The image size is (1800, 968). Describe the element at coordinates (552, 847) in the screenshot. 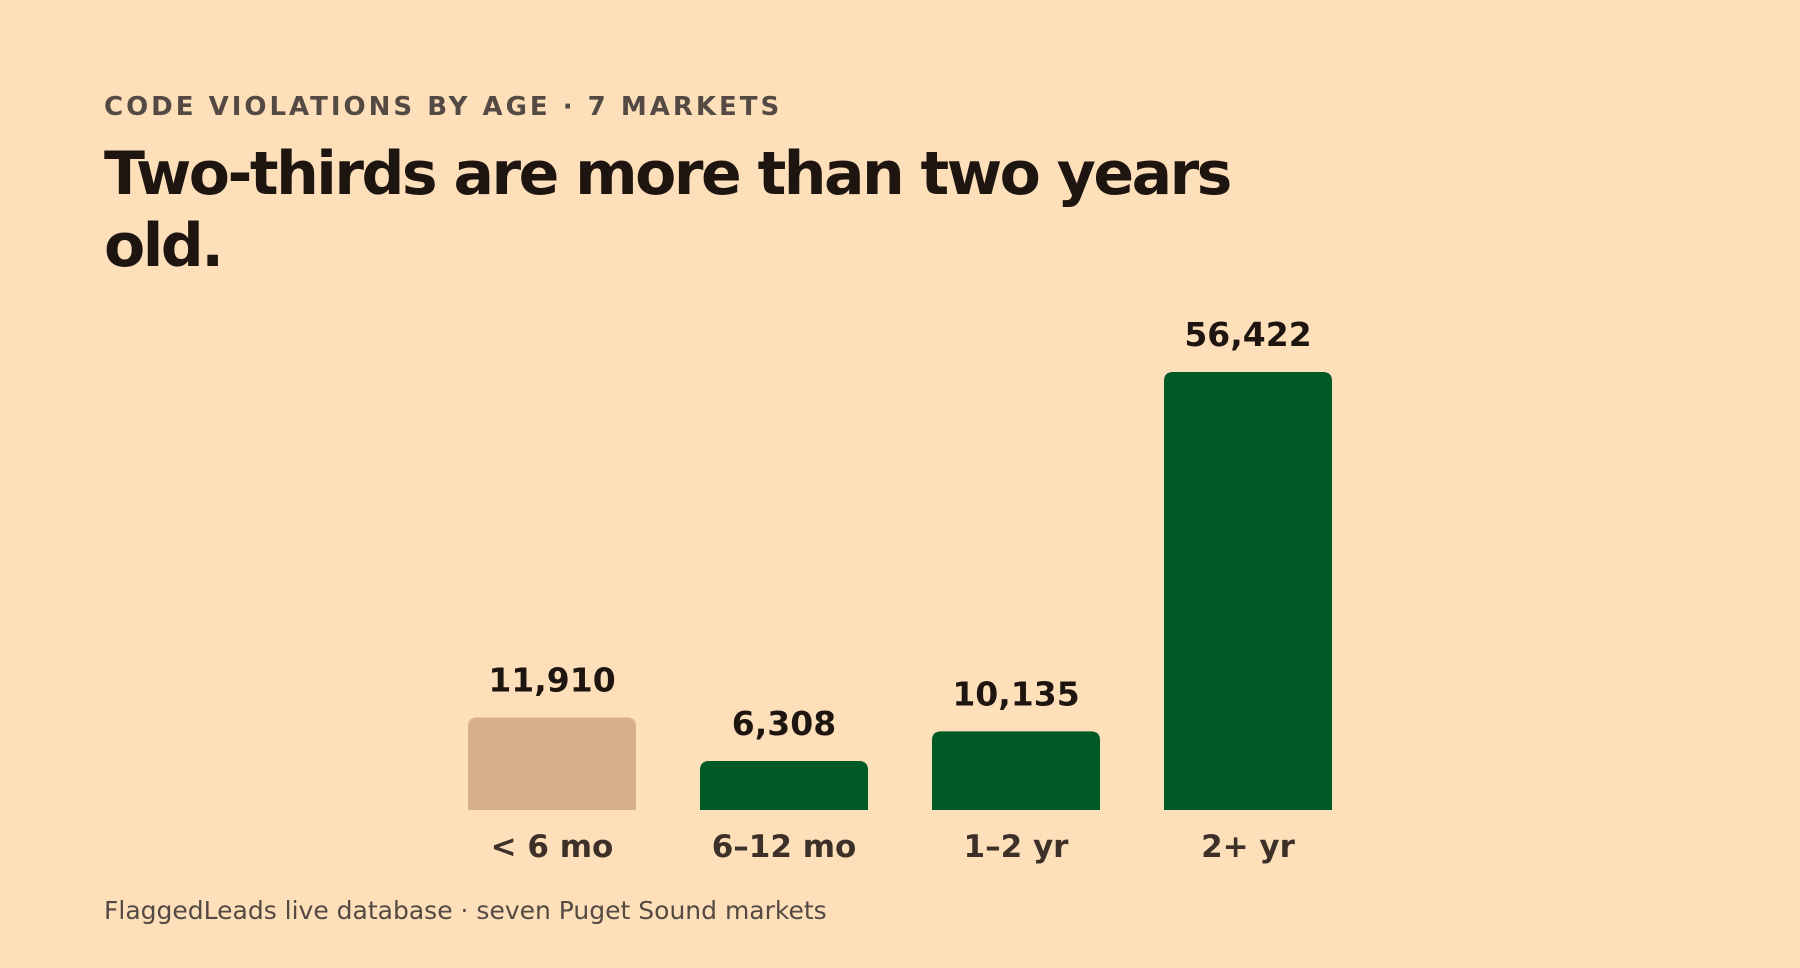

I see `category-label-6-mo: < 6 mo` at that location.